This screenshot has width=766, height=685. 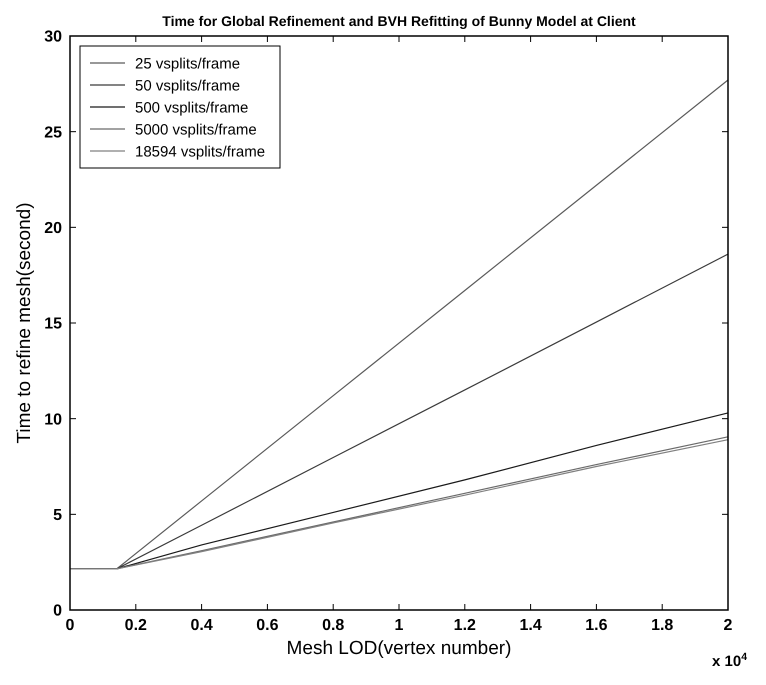 What do you see at coordinates (333, 625) in the screenshot?
I see `x-tick-label: 0.8` at bounding box center [333, 625].